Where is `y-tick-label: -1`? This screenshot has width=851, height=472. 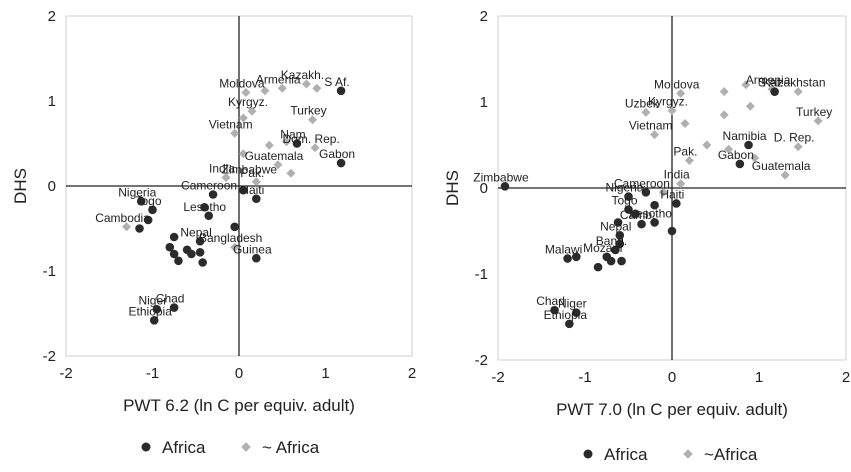
y-tick-label: -1 is located at coordinates (49, 271).